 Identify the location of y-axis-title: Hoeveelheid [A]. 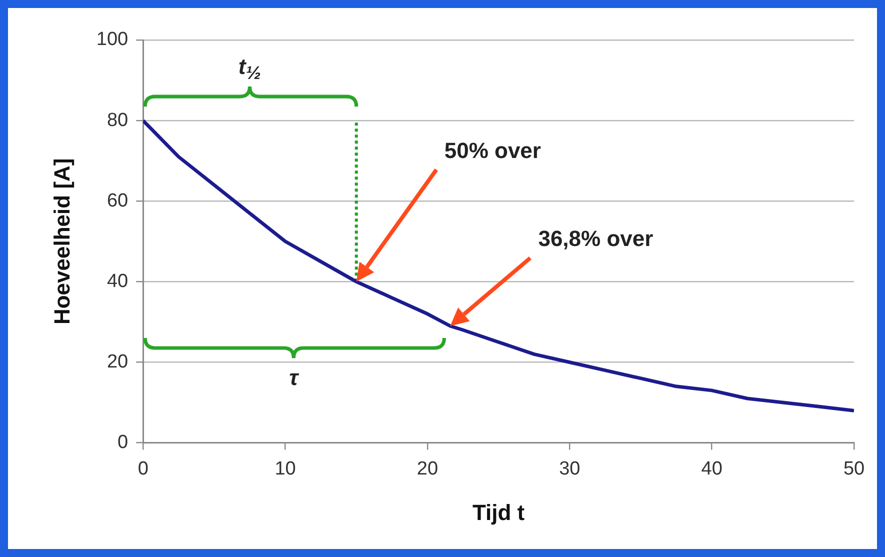
(61, 241).